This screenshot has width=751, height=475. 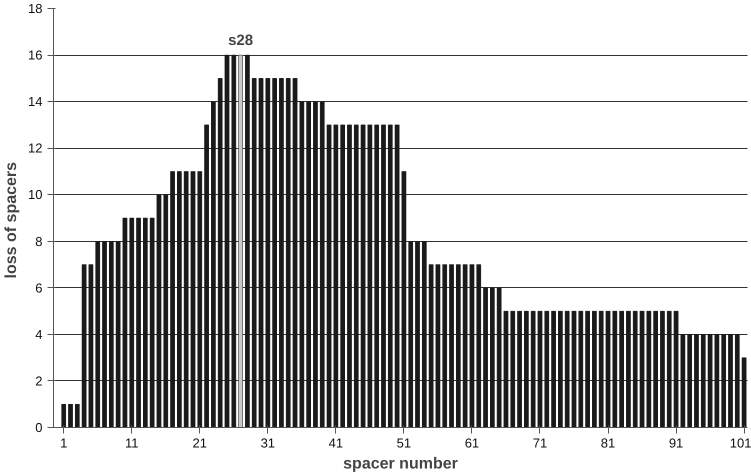 I want to click on y-tick-label: 18, so click(x=35, y=8).